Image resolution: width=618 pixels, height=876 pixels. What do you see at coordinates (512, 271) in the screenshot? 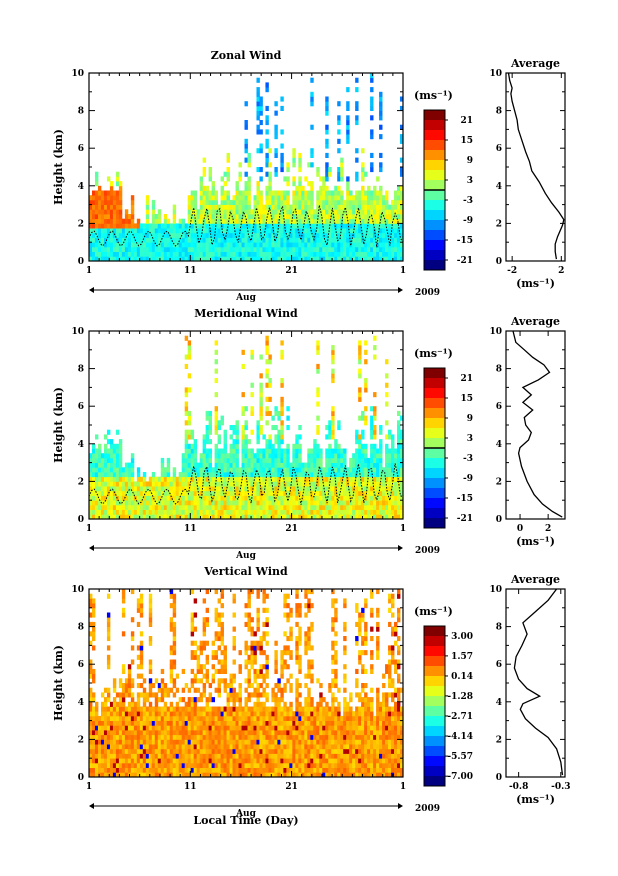
I see `average-x-tick-label: -2` at bounding box center [512, 271].